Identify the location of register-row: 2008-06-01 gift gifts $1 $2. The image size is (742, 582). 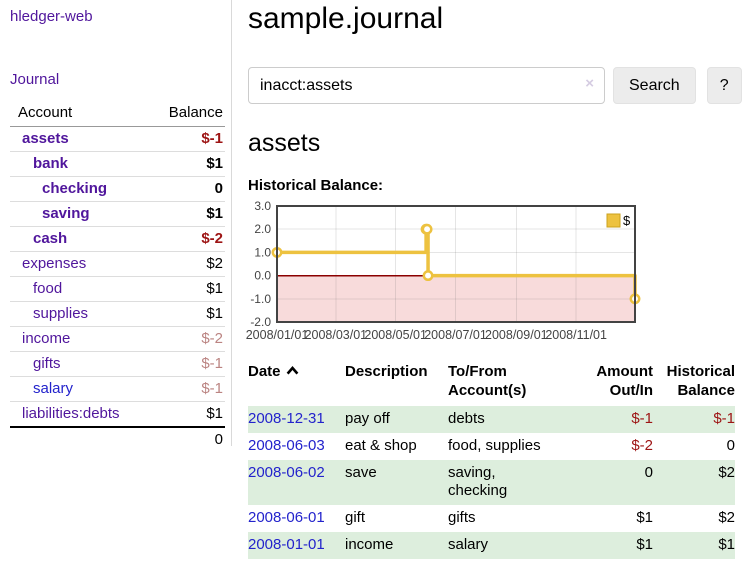
(491, 518).